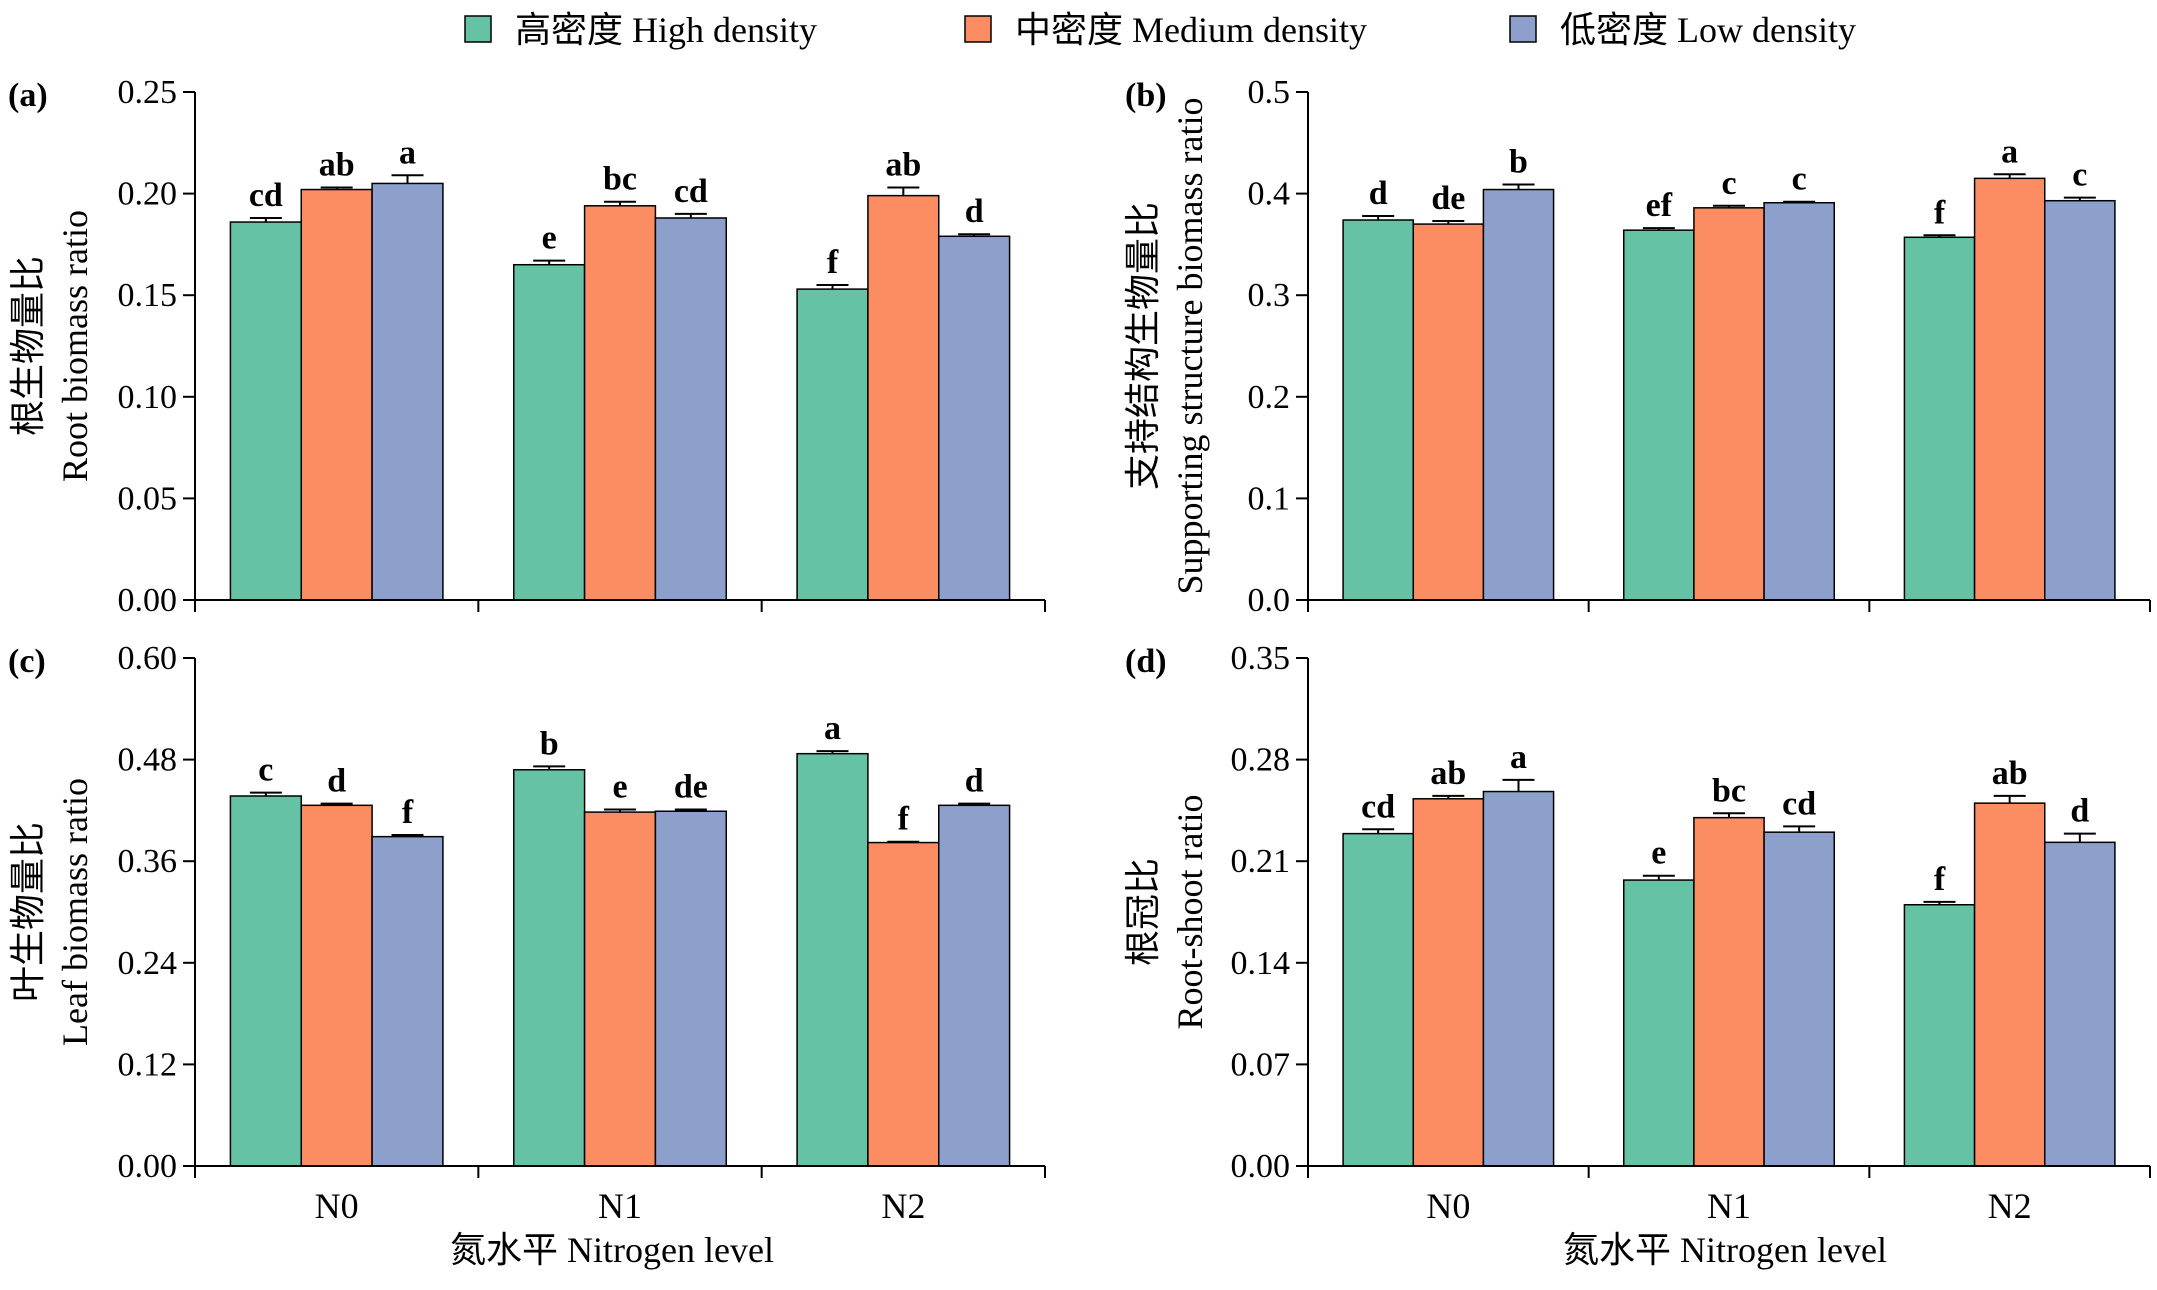 The height and width of the screenshot is (1290, 2157). Describe the element at coordinates (148, 295) in the screenshot. I see `y-tick-label: 0.15` at that location.